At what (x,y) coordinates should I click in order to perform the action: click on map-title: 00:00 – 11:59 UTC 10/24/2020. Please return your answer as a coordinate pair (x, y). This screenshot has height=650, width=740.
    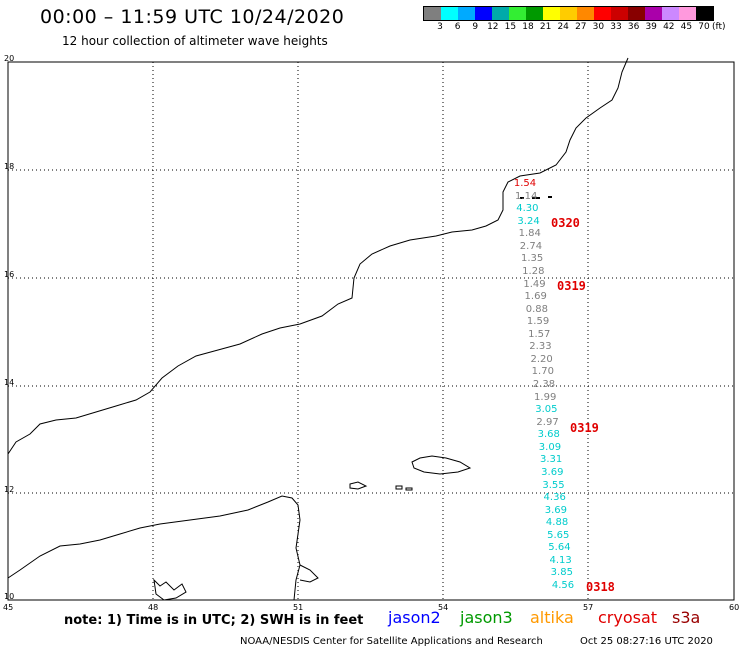
    Looking at the image, I should click on (192, 17).